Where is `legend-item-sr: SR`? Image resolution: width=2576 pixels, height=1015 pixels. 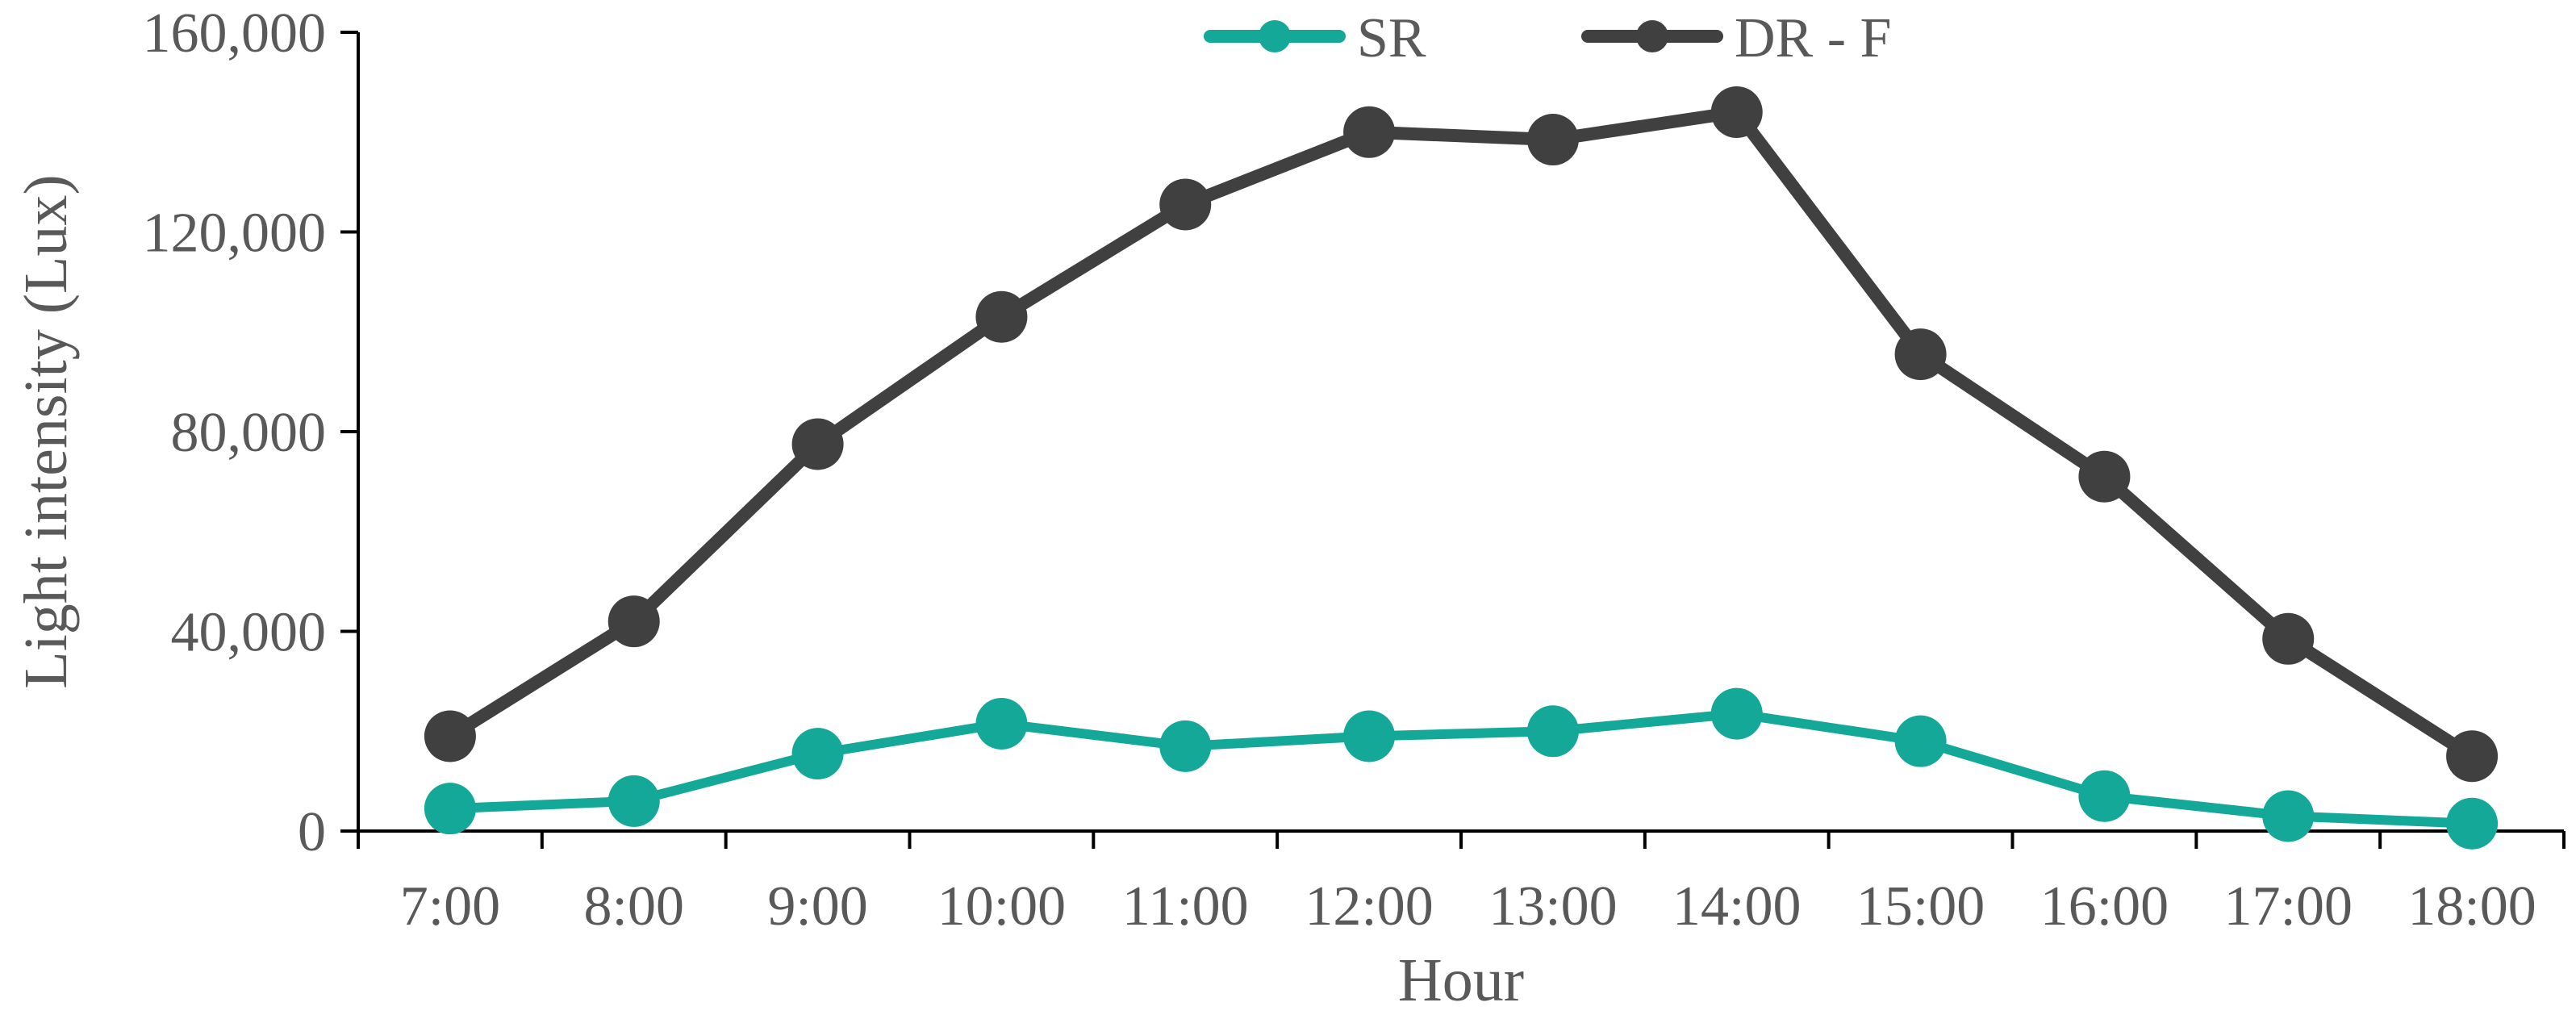 legend-item-sr: SR is located at coordinates (1315, 38).